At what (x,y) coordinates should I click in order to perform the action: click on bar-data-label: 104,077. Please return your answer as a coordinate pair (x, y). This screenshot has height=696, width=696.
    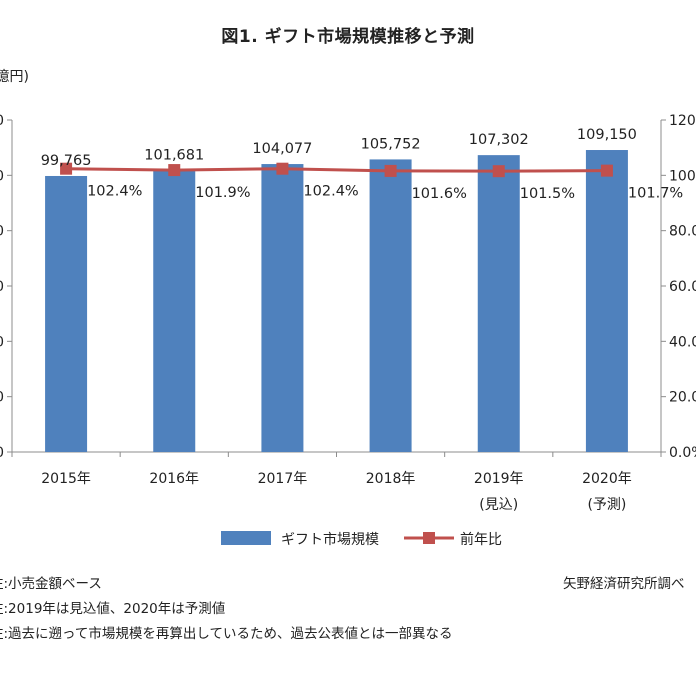
    Looking at the image, I should click on (282, 149).